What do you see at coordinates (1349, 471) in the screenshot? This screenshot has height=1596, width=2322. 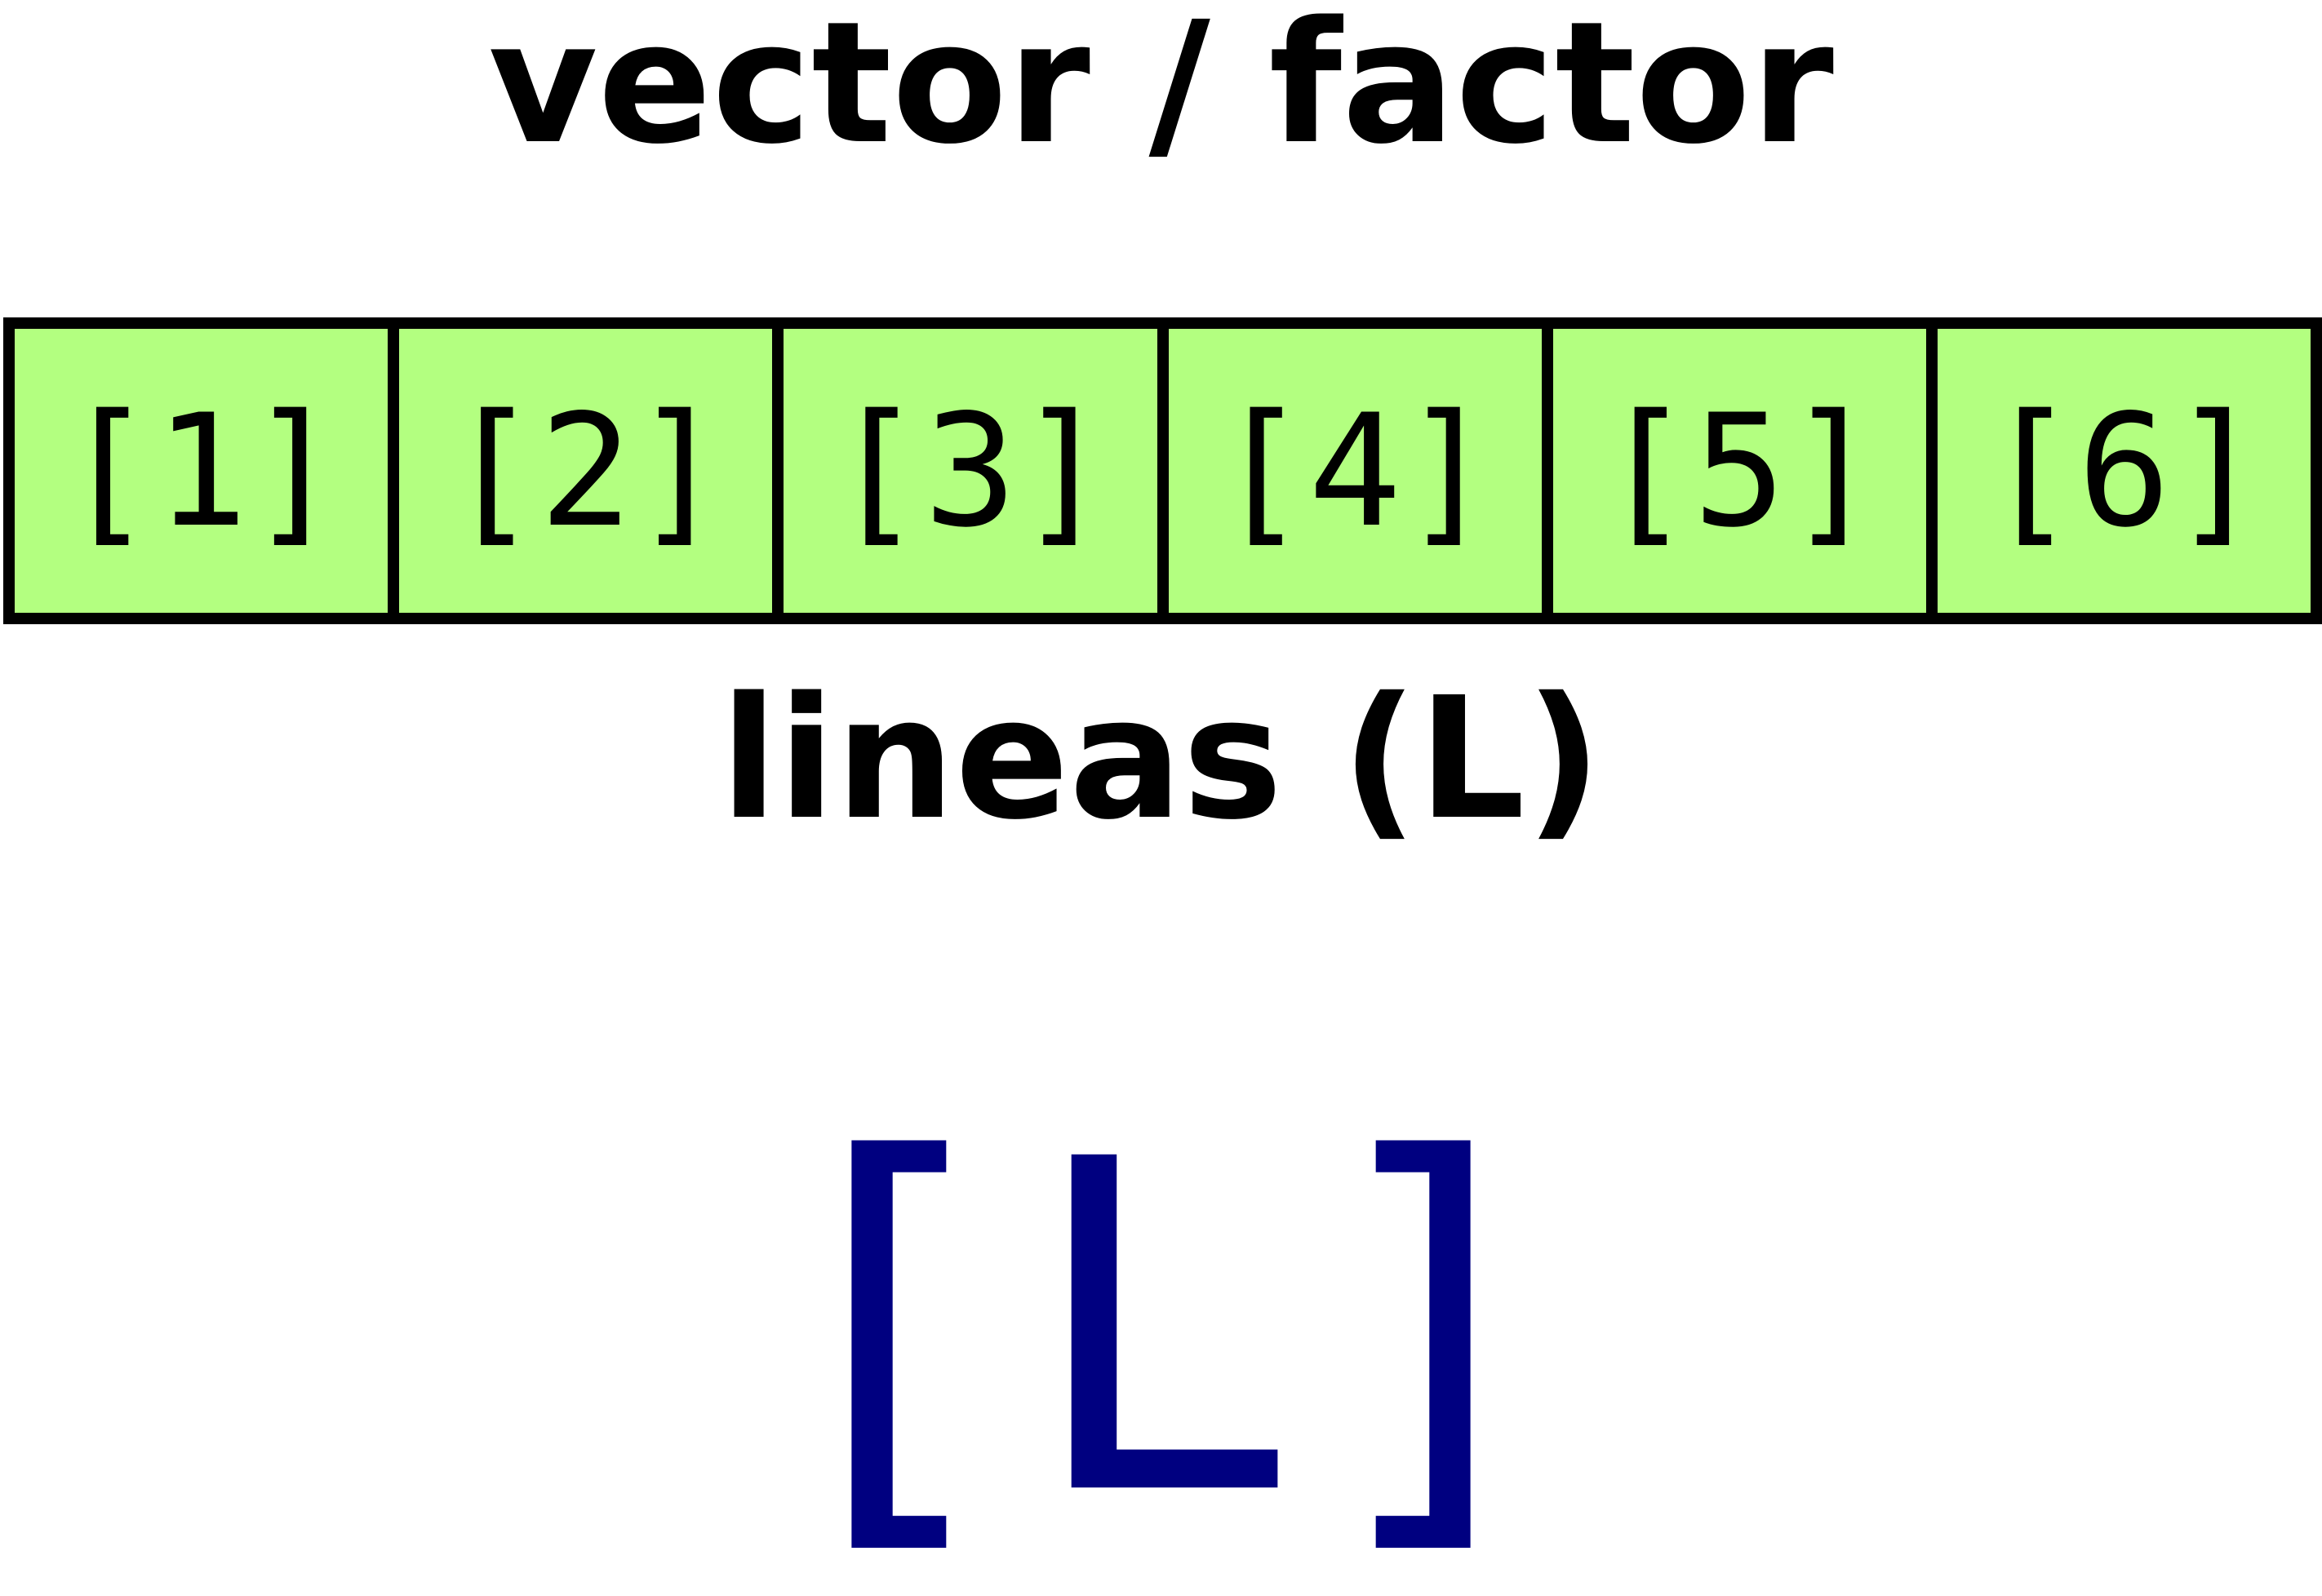 I see `vector-cell-4: [4]` at bounding box center [1349, 471].